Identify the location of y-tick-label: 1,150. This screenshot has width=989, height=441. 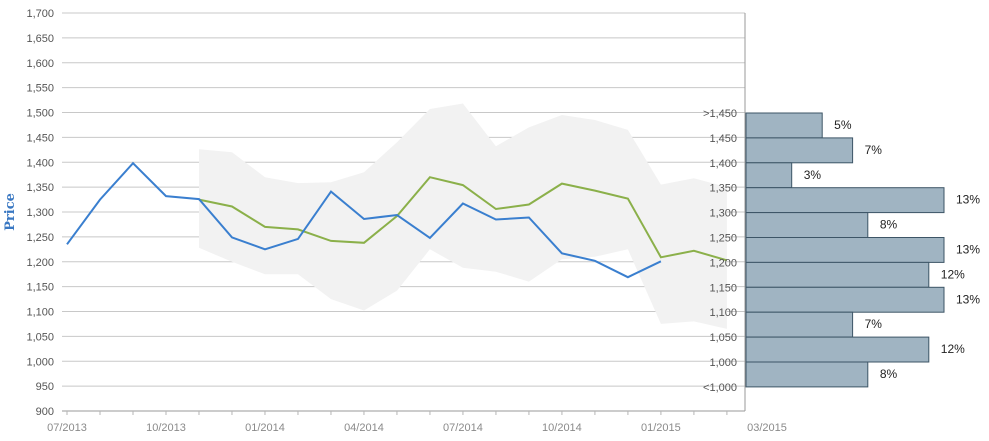
(40, 288).